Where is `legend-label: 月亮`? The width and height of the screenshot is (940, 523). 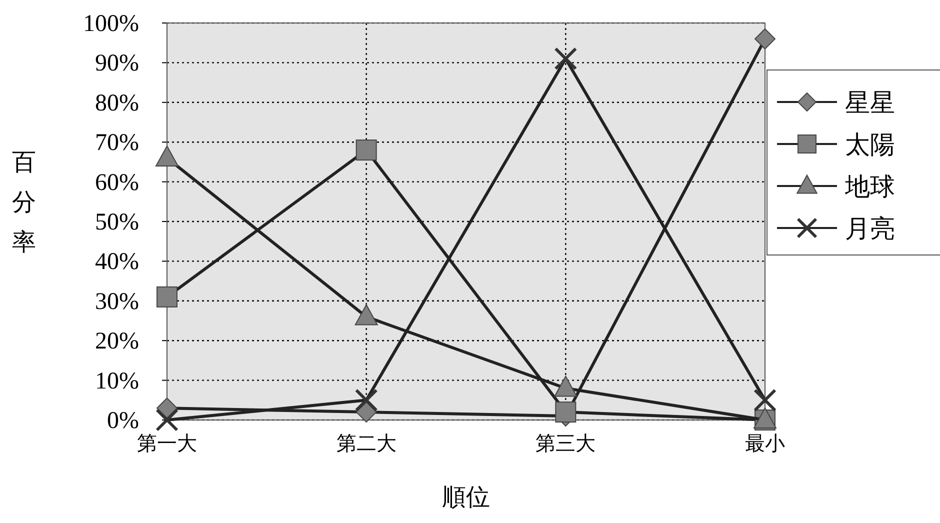 legend-label: 月亮 is located at coordinates (870, 229).